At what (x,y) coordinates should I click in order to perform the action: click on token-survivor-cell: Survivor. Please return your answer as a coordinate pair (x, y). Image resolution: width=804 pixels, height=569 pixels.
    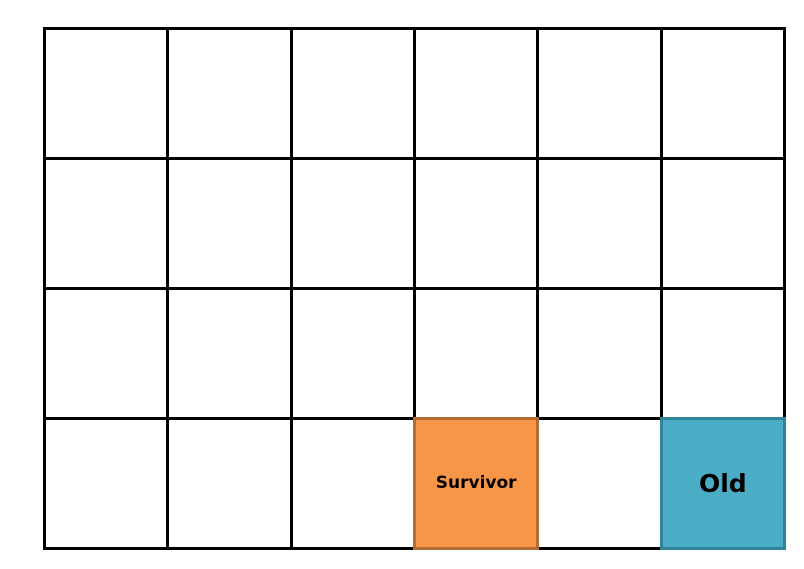
    Looking at the image, I should click on (476, 483).